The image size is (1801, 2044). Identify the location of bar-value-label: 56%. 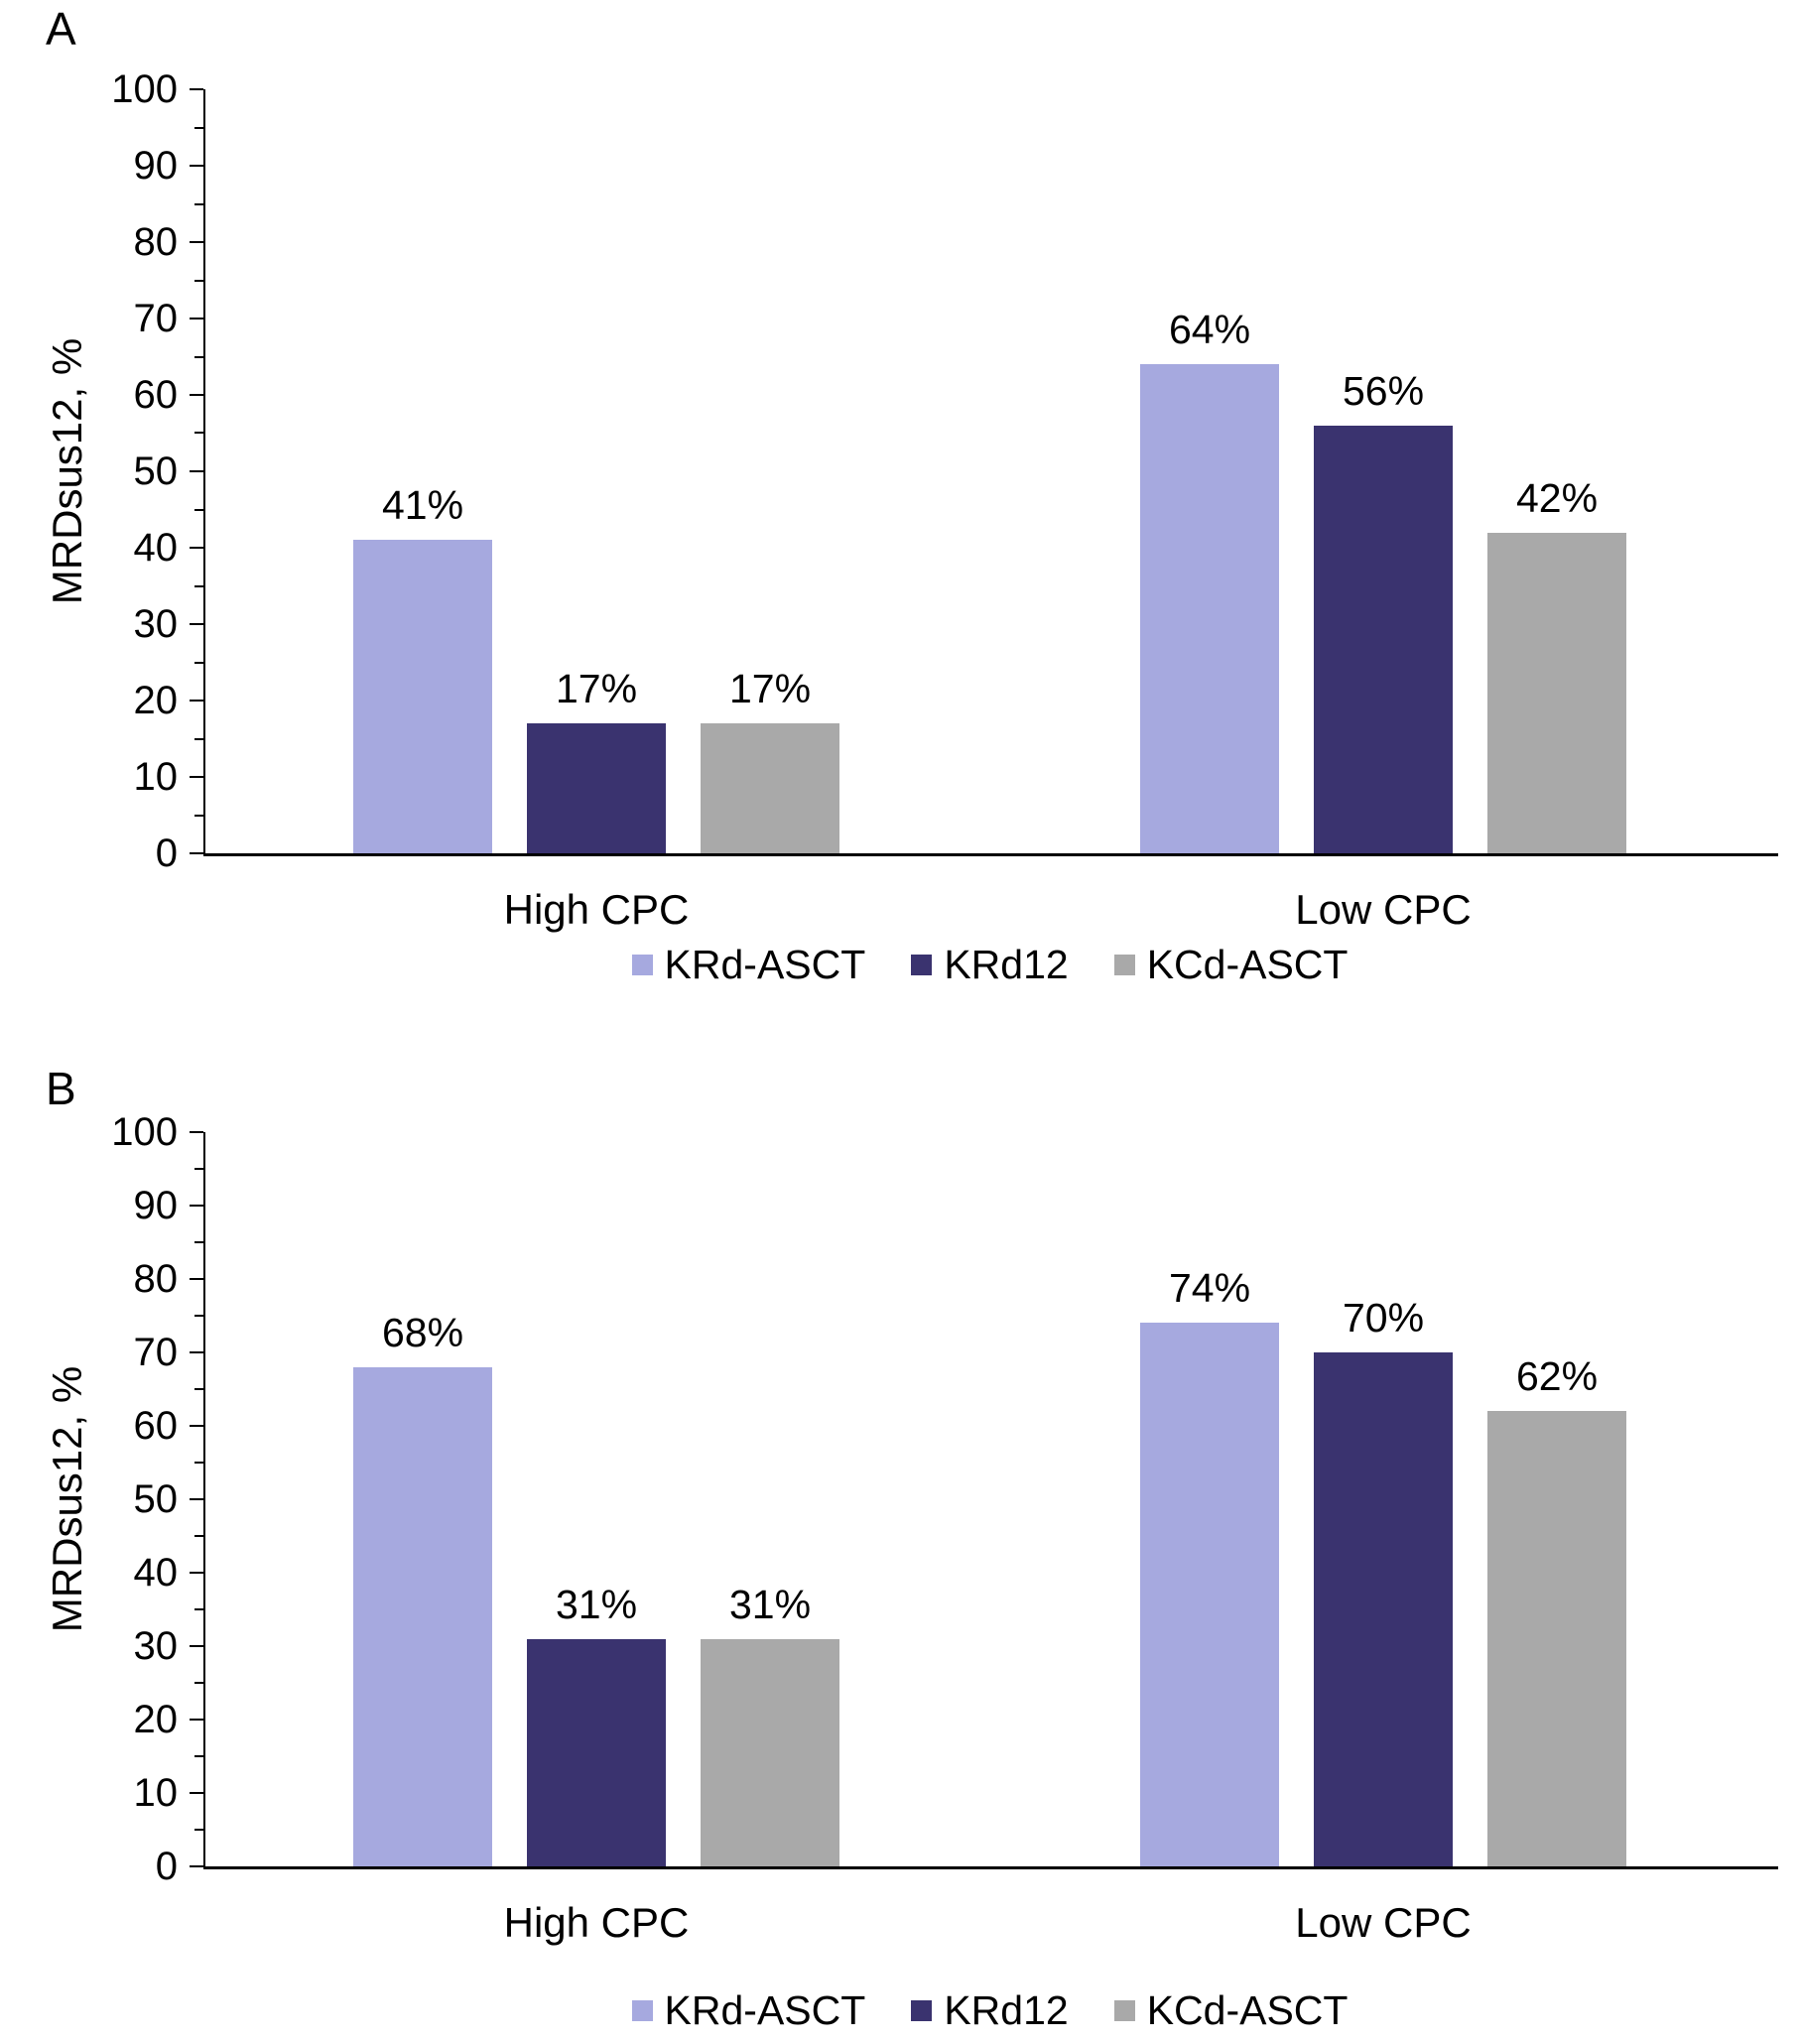
(1383, 391).